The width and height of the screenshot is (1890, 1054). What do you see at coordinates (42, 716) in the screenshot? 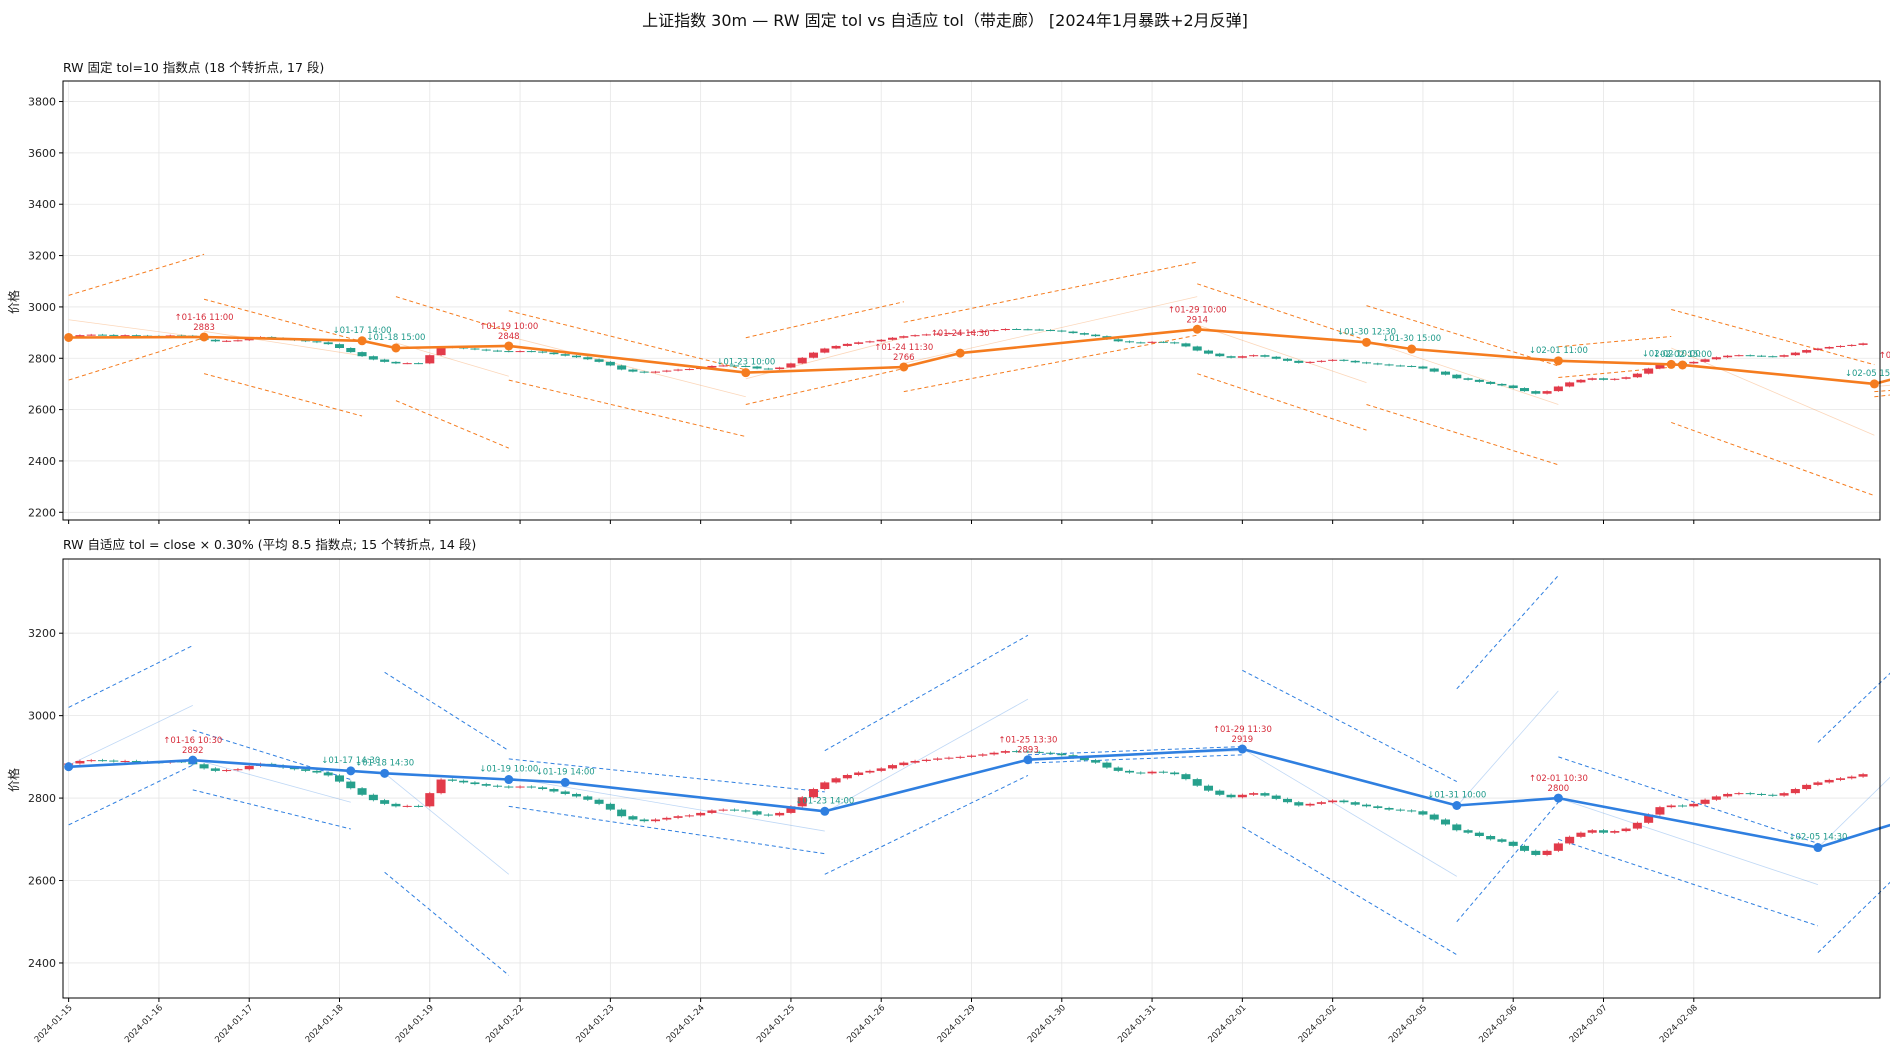
I see `y-tick-label: 3000` at bounding box center [42, 716].